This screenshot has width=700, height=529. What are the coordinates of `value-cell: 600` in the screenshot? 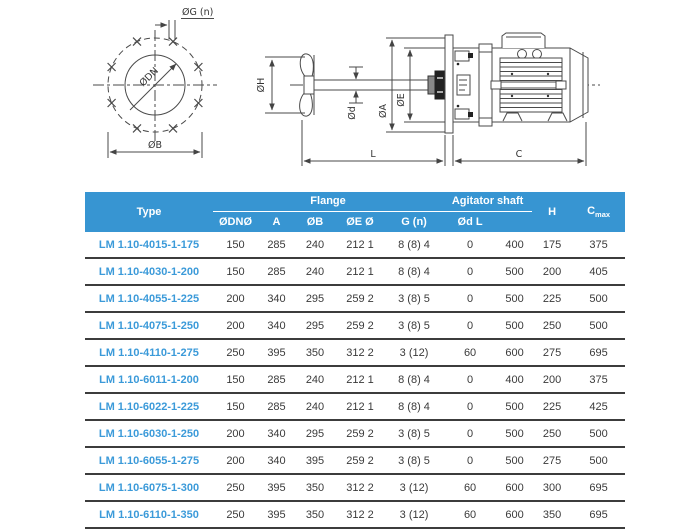 It's located at (515, 488).